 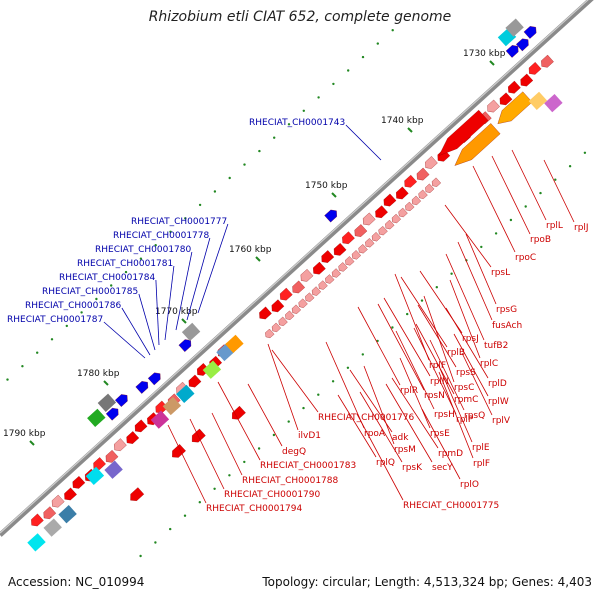 I want to click on right-label-rplJ-0: rplJ, so click(x=581, y=228).